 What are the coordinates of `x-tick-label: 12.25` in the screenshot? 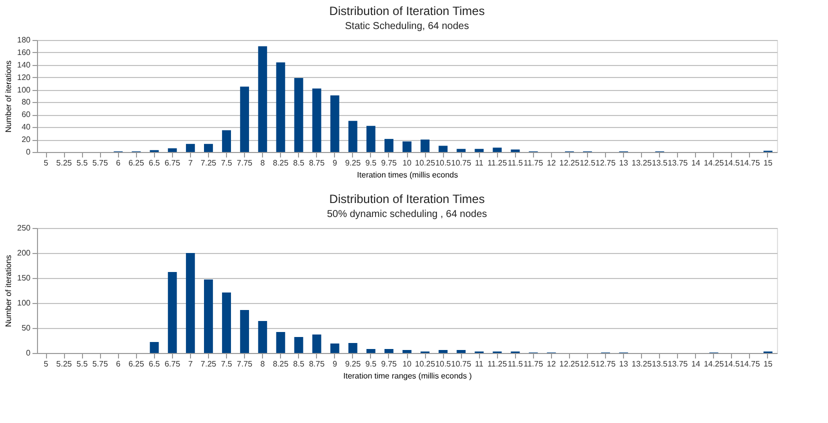 It's located at (569, 364).